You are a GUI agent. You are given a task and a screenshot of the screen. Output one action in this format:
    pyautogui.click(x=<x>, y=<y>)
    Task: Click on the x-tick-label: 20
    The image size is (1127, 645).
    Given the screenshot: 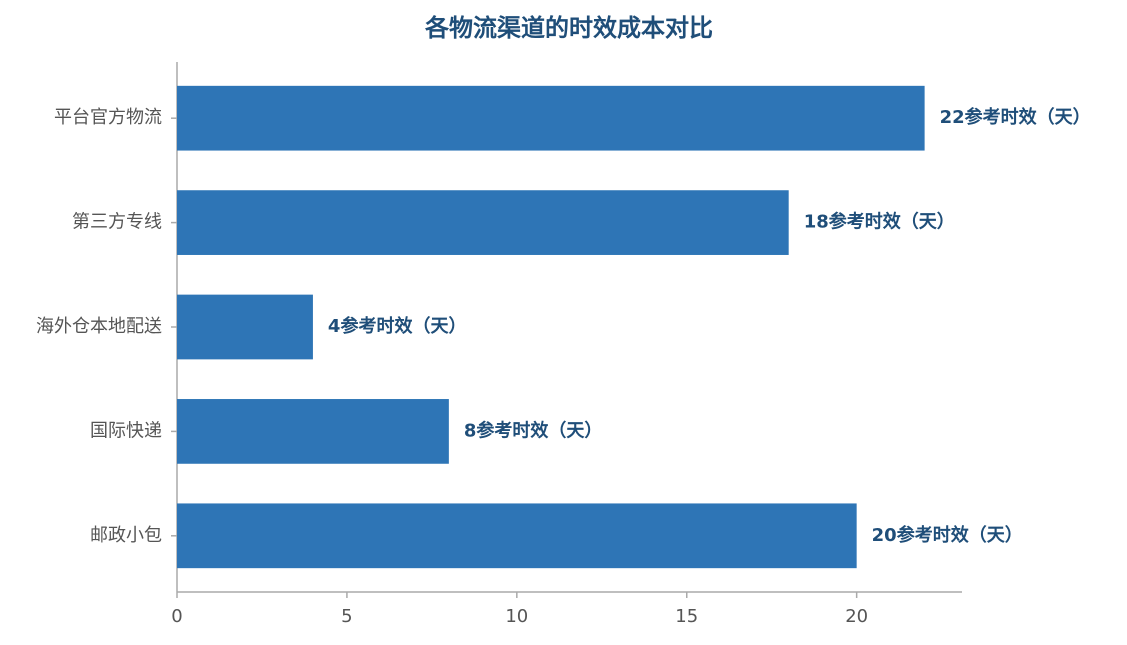 What is the action you would take?
    pyautogui.click(x=856, y=616)
    